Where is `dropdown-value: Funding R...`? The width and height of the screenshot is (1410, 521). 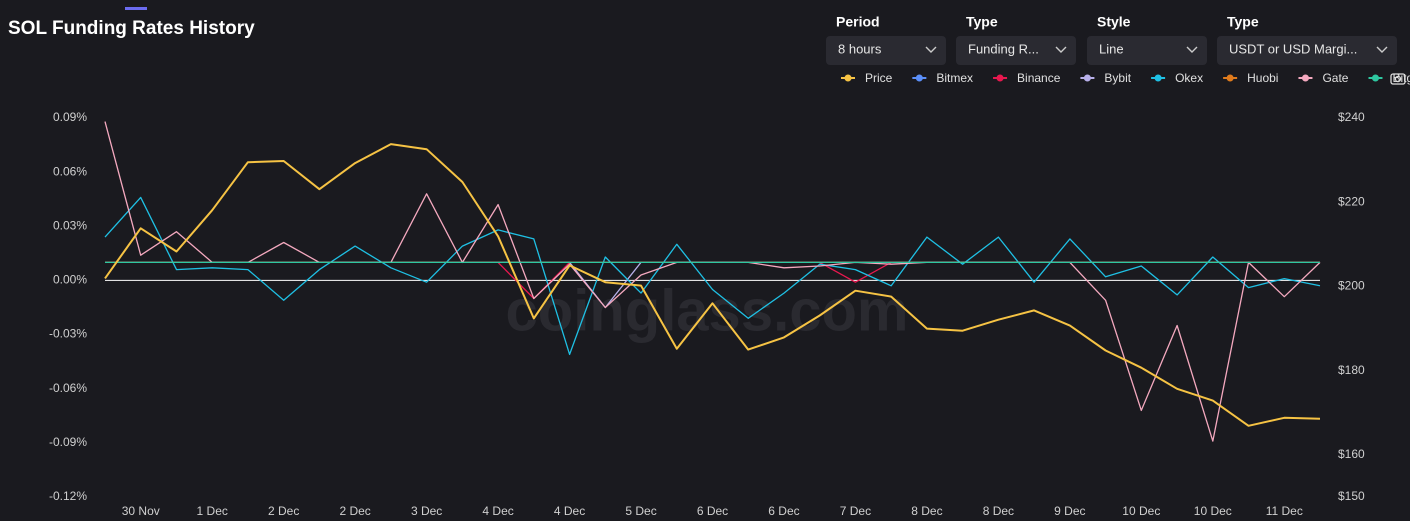 dropdown-value: Funding R... is located at coordinates (1003, 48).